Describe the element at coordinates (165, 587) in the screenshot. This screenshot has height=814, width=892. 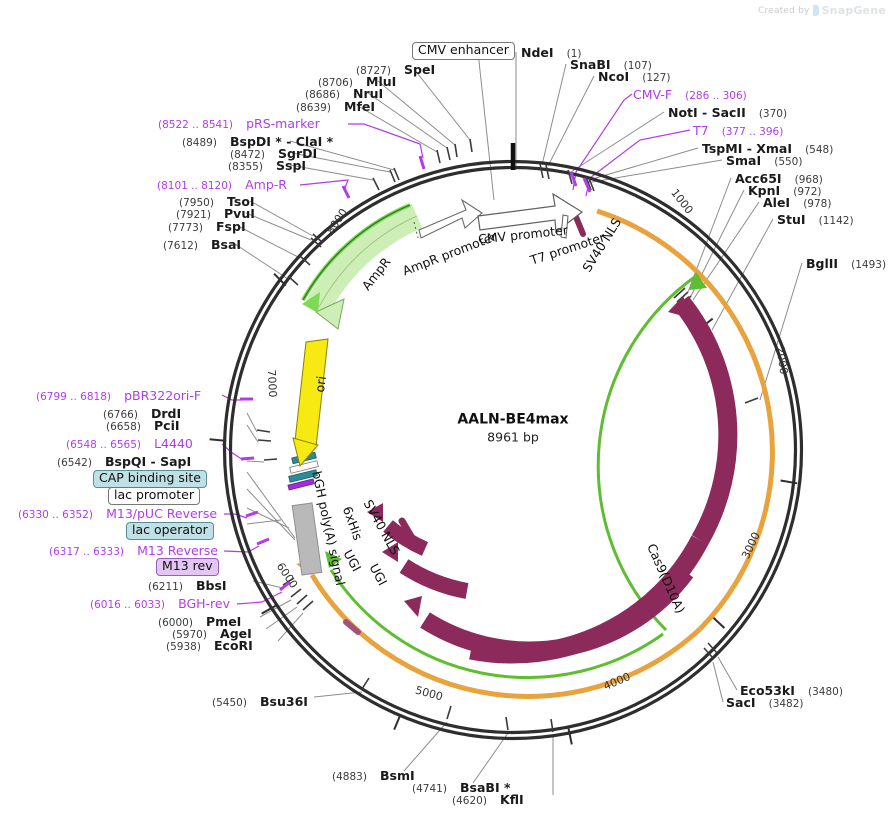
I see `enzyme-position: (6211)` at that location.